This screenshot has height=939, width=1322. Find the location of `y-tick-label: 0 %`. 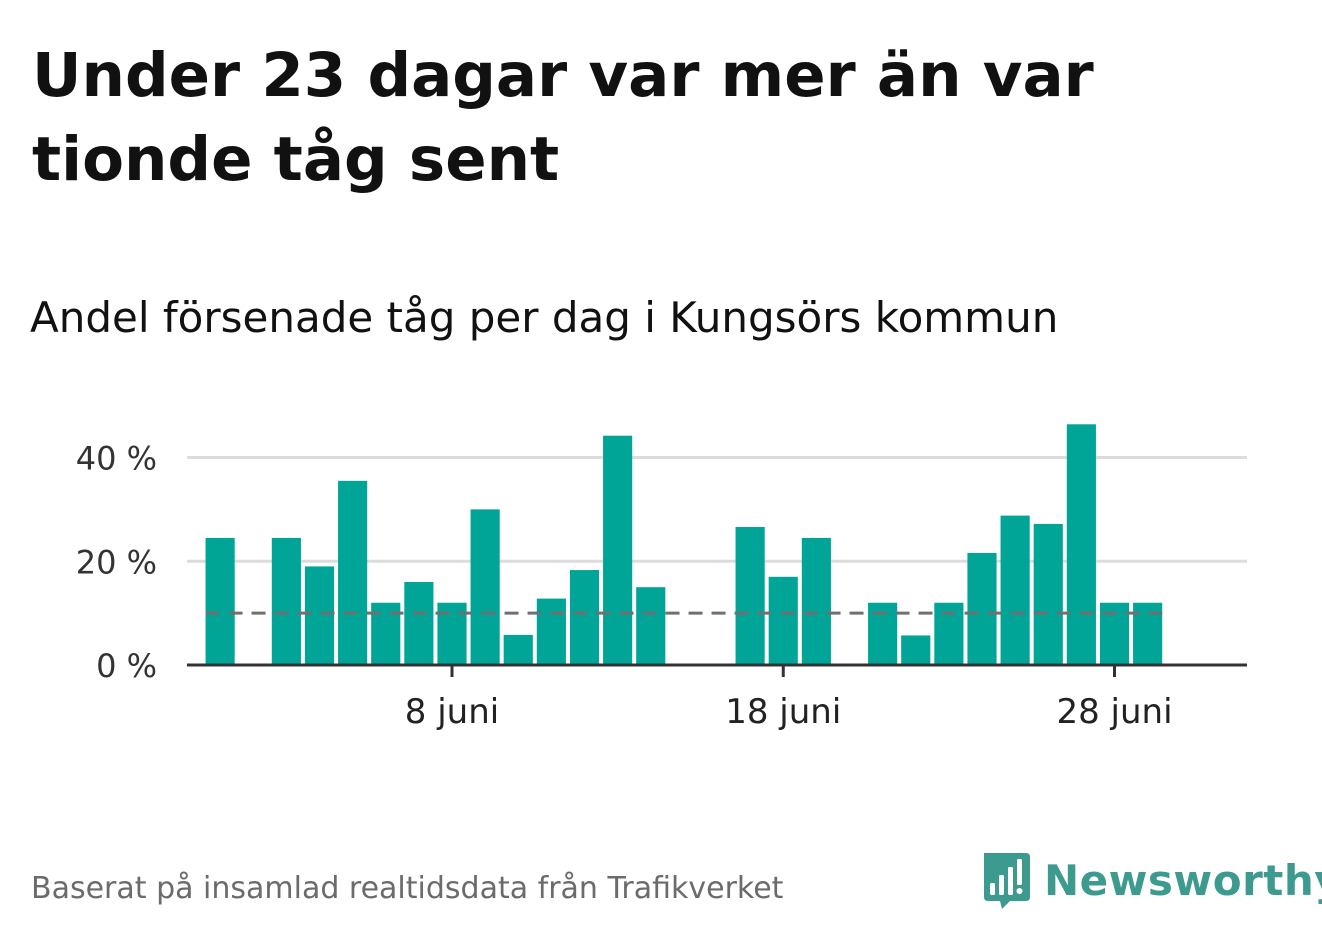

y-tick-label: 0 % is located at coordinates (126, 666).